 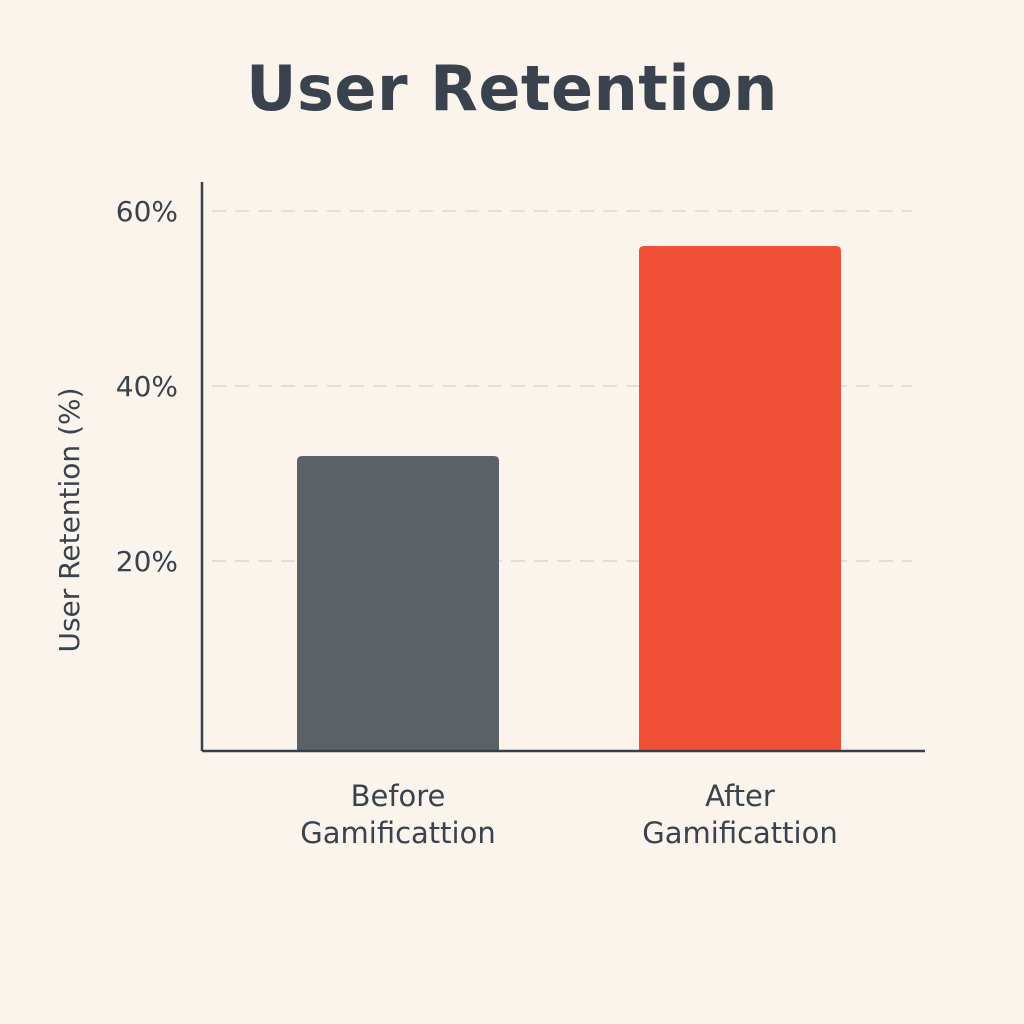 What do you see at coordinates (740, 796) in the screenshot?
I see `x-tick-label: After` at bounding box center [740, 796].